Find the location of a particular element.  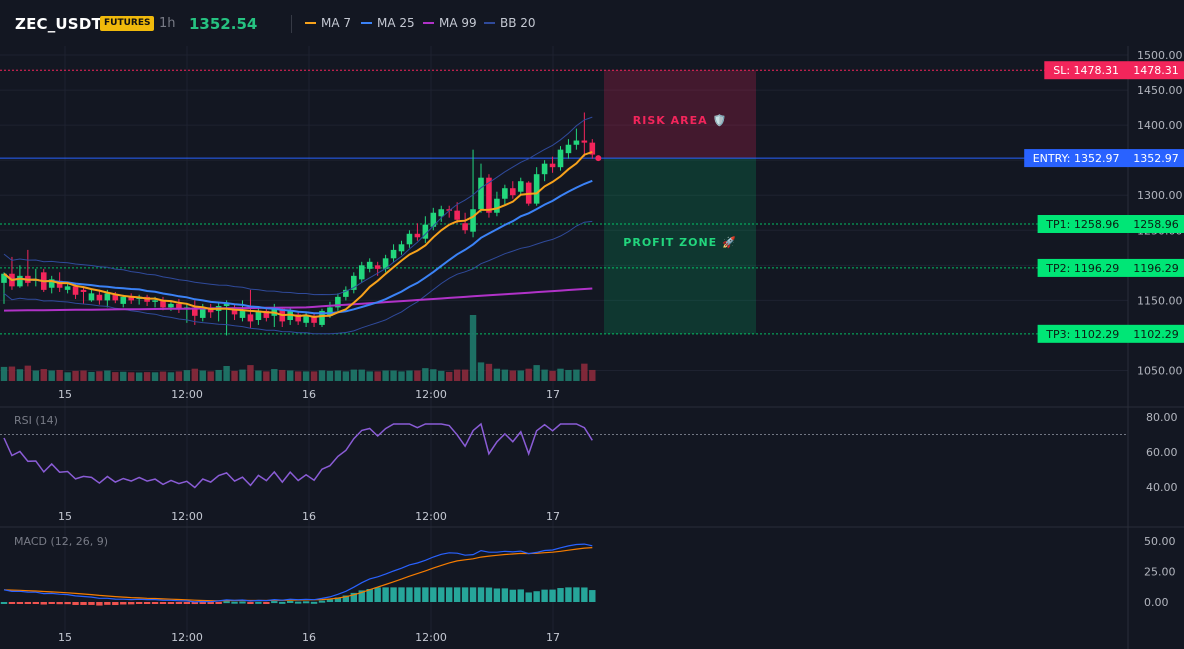

entry-axis-value-bg is located at coordinates (1156, 158).